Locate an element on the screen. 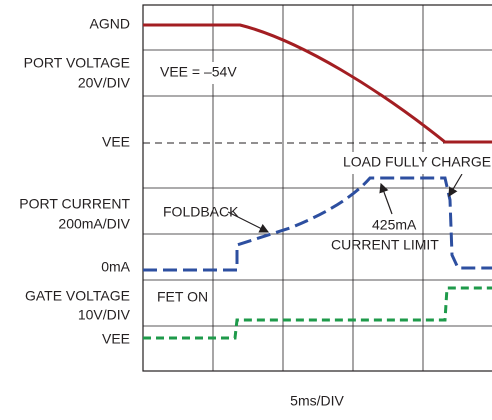 The image size is (492, 420). label: 5ms/DIV is located at coordinates (317, 401).